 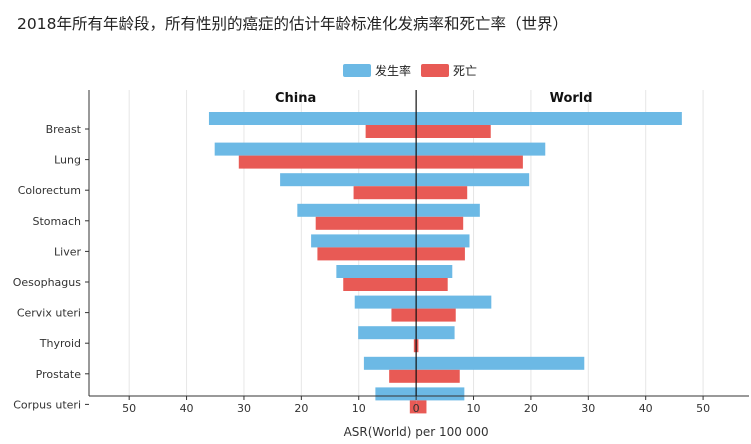 I want to click on category-label-5: Oesophagus, so click(x=47, y=282).